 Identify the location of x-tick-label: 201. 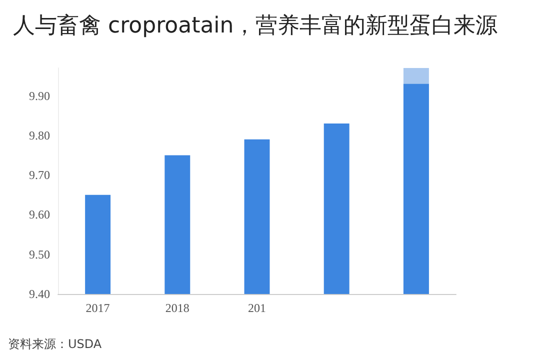
(257, 308).